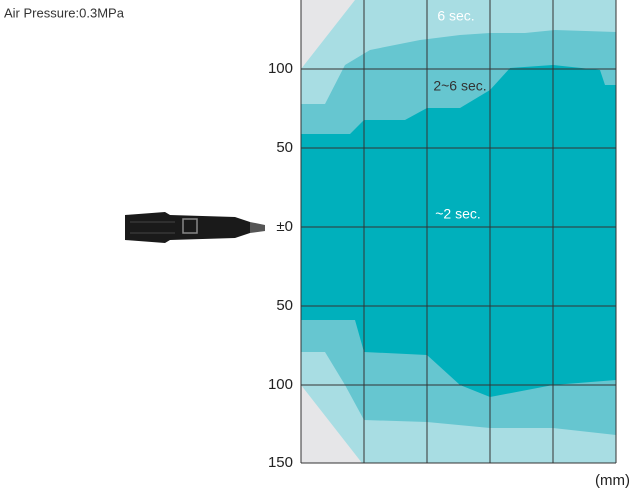 The height and width of the screenshot is (493, 634). What do you see at coordinates (280, 462) in the screenshot?
I see `tick-label: 150` at bounding box center [280, 462].